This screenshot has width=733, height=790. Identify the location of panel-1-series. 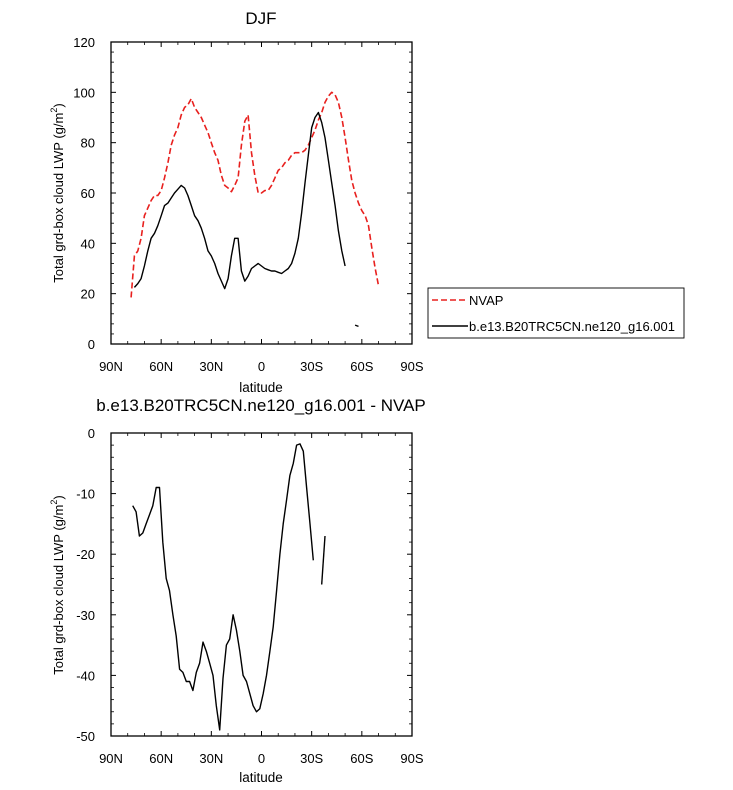
(255, 209).